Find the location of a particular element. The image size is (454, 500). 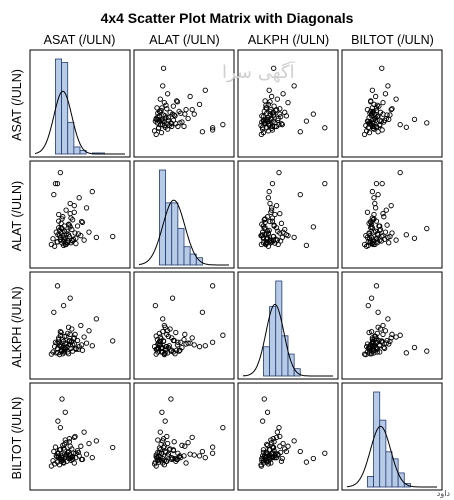

histogram-bar-biltot is located at coordinates (370, 482).